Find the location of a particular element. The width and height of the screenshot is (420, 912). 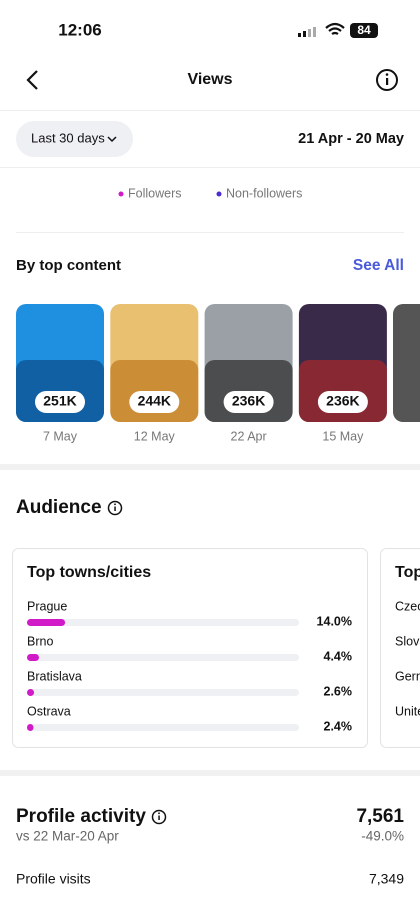

status-time: 12:06 is located at coordinates (79, 29).